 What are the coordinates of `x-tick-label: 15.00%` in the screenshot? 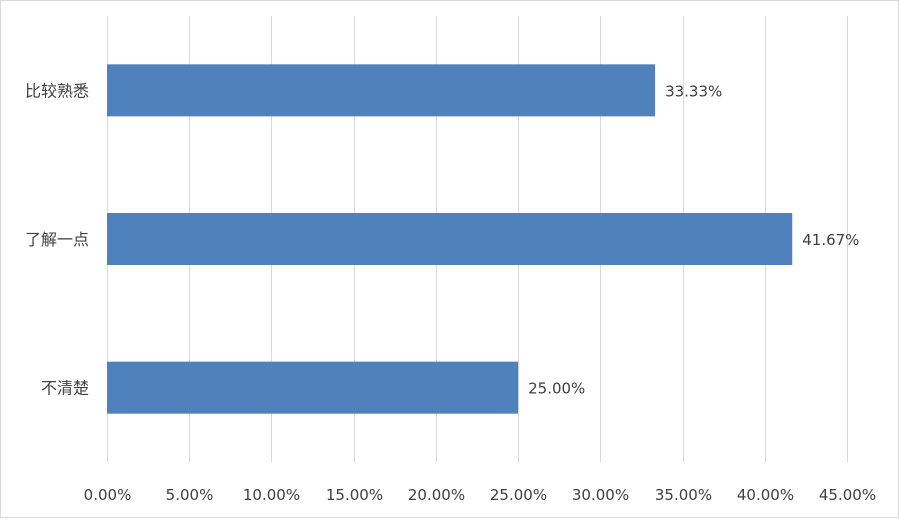 It's located at (354, 495).